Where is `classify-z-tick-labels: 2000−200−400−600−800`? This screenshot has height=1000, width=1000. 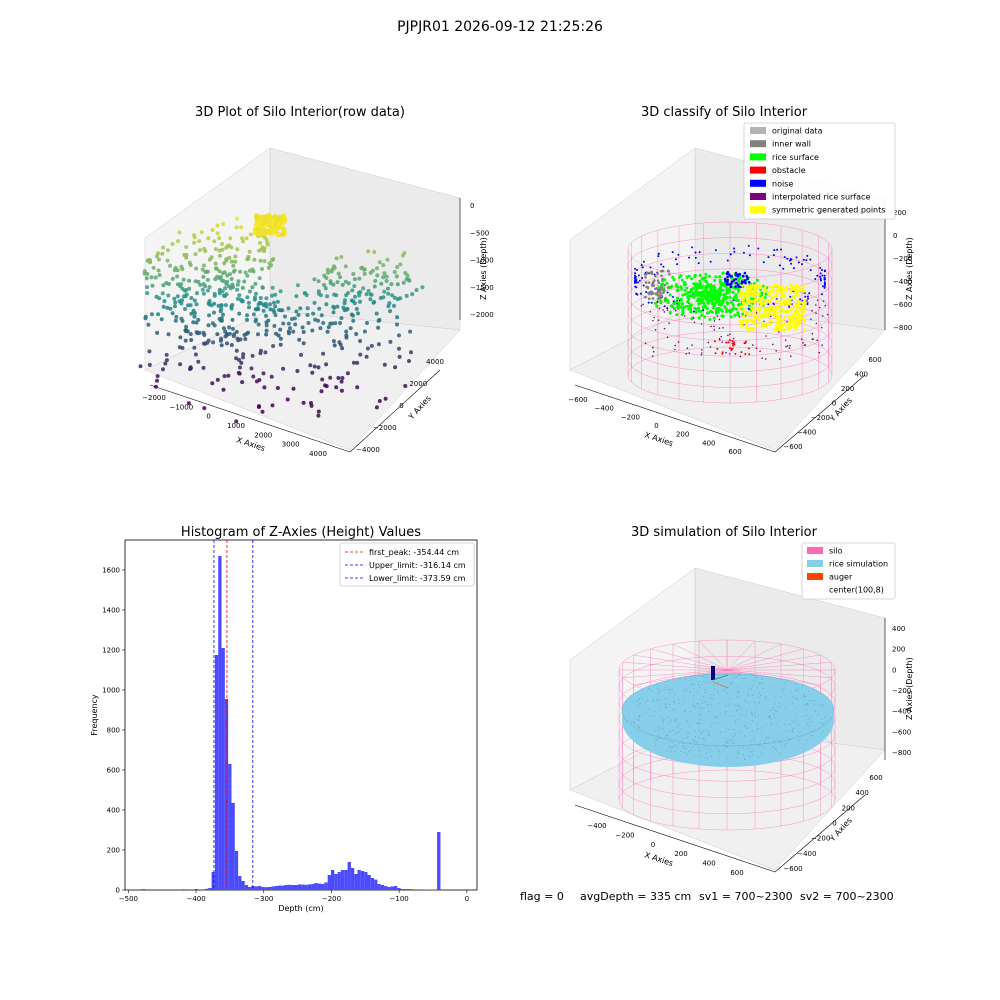 classify-z-tick-labels: 2000−200−400−600−800 is located at coordinates (902, 270).